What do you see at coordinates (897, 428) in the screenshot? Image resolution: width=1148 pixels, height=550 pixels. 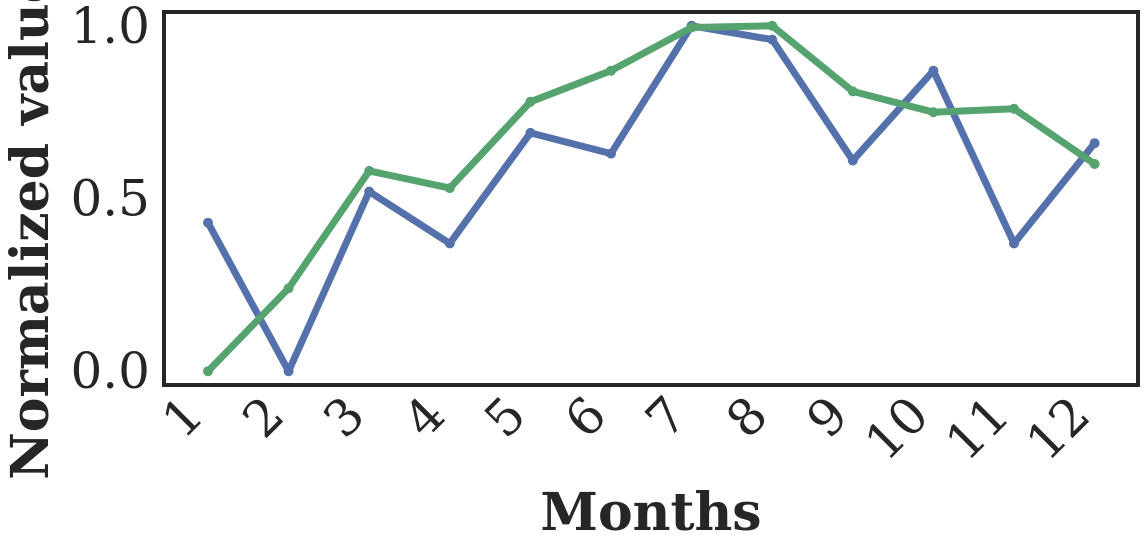 I see `x-tick-label: 10` at bounding box center [897, 428].